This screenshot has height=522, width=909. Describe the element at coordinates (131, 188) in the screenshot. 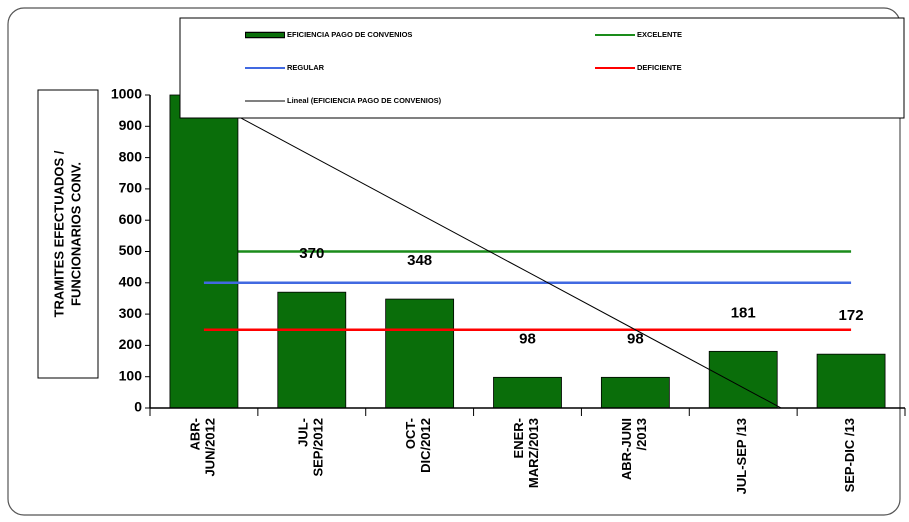

I see `y-tick-label: 700` at that location.